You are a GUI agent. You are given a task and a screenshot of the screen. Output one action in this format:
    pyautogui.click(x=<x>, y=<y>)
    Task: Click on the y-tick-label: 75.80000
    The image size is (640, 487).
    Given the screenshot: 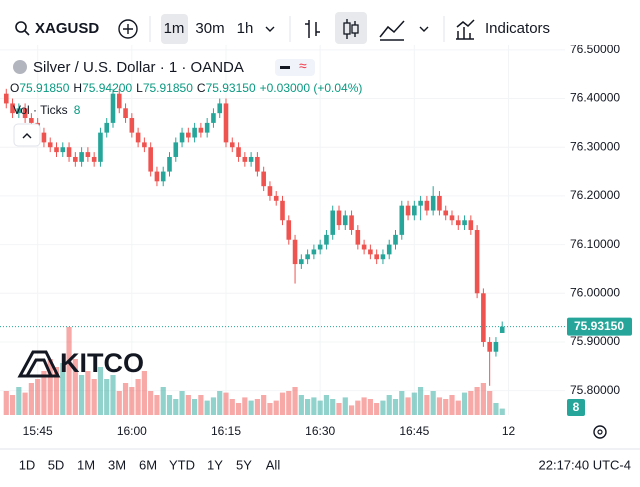 What is the action you would take?
    pyautogui.click(x=595, y=390)
    